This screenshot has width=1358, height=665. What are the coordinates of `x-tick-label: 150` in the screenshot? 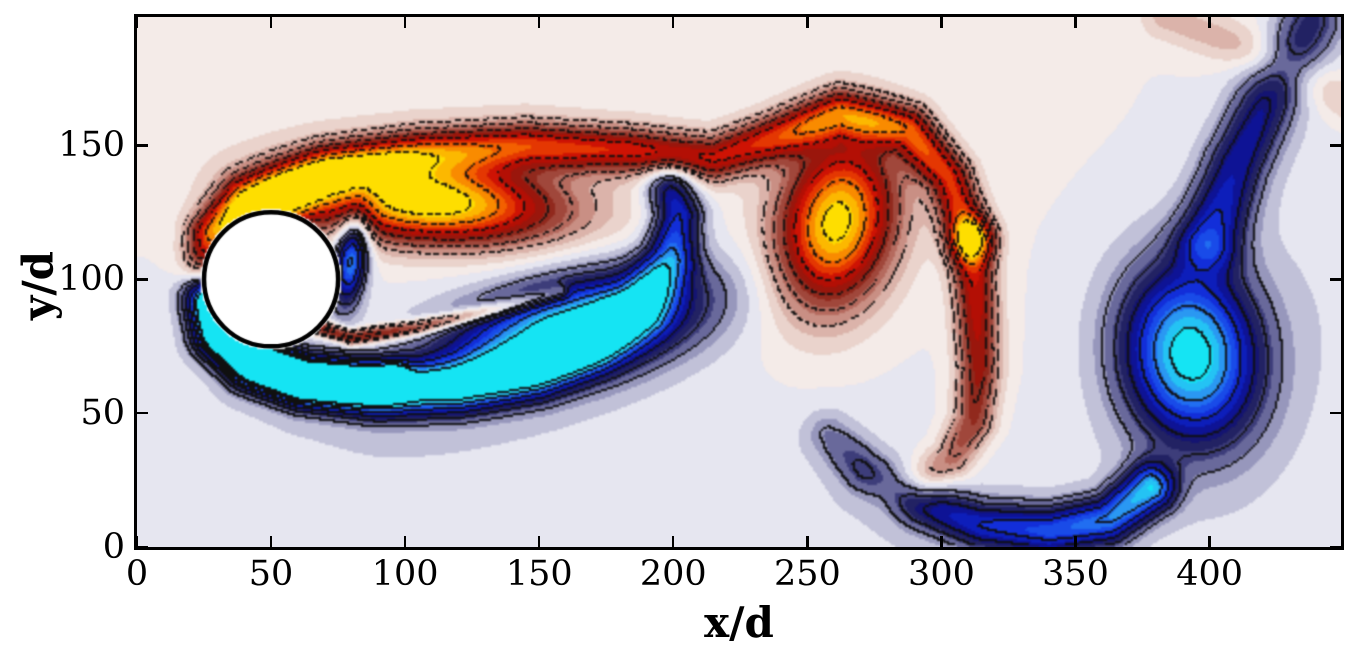 It's located at (539, 574).